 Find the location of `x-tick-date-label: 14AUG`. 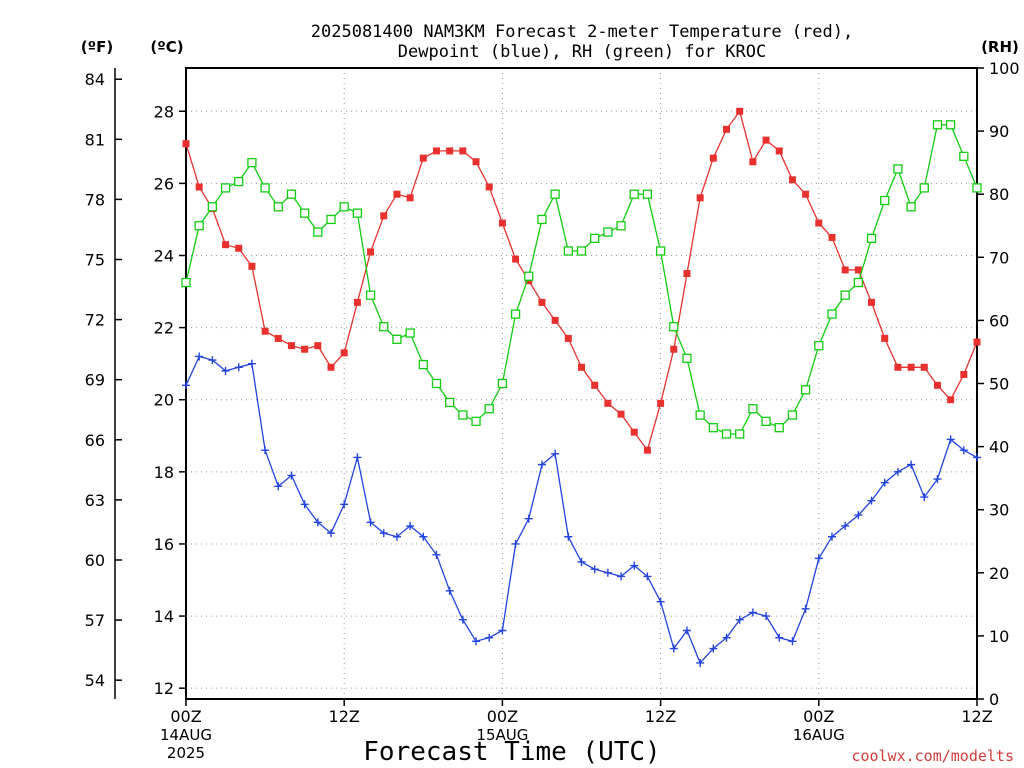

x-tick-date-label: 14AUG is located at coordinates (186, 735).